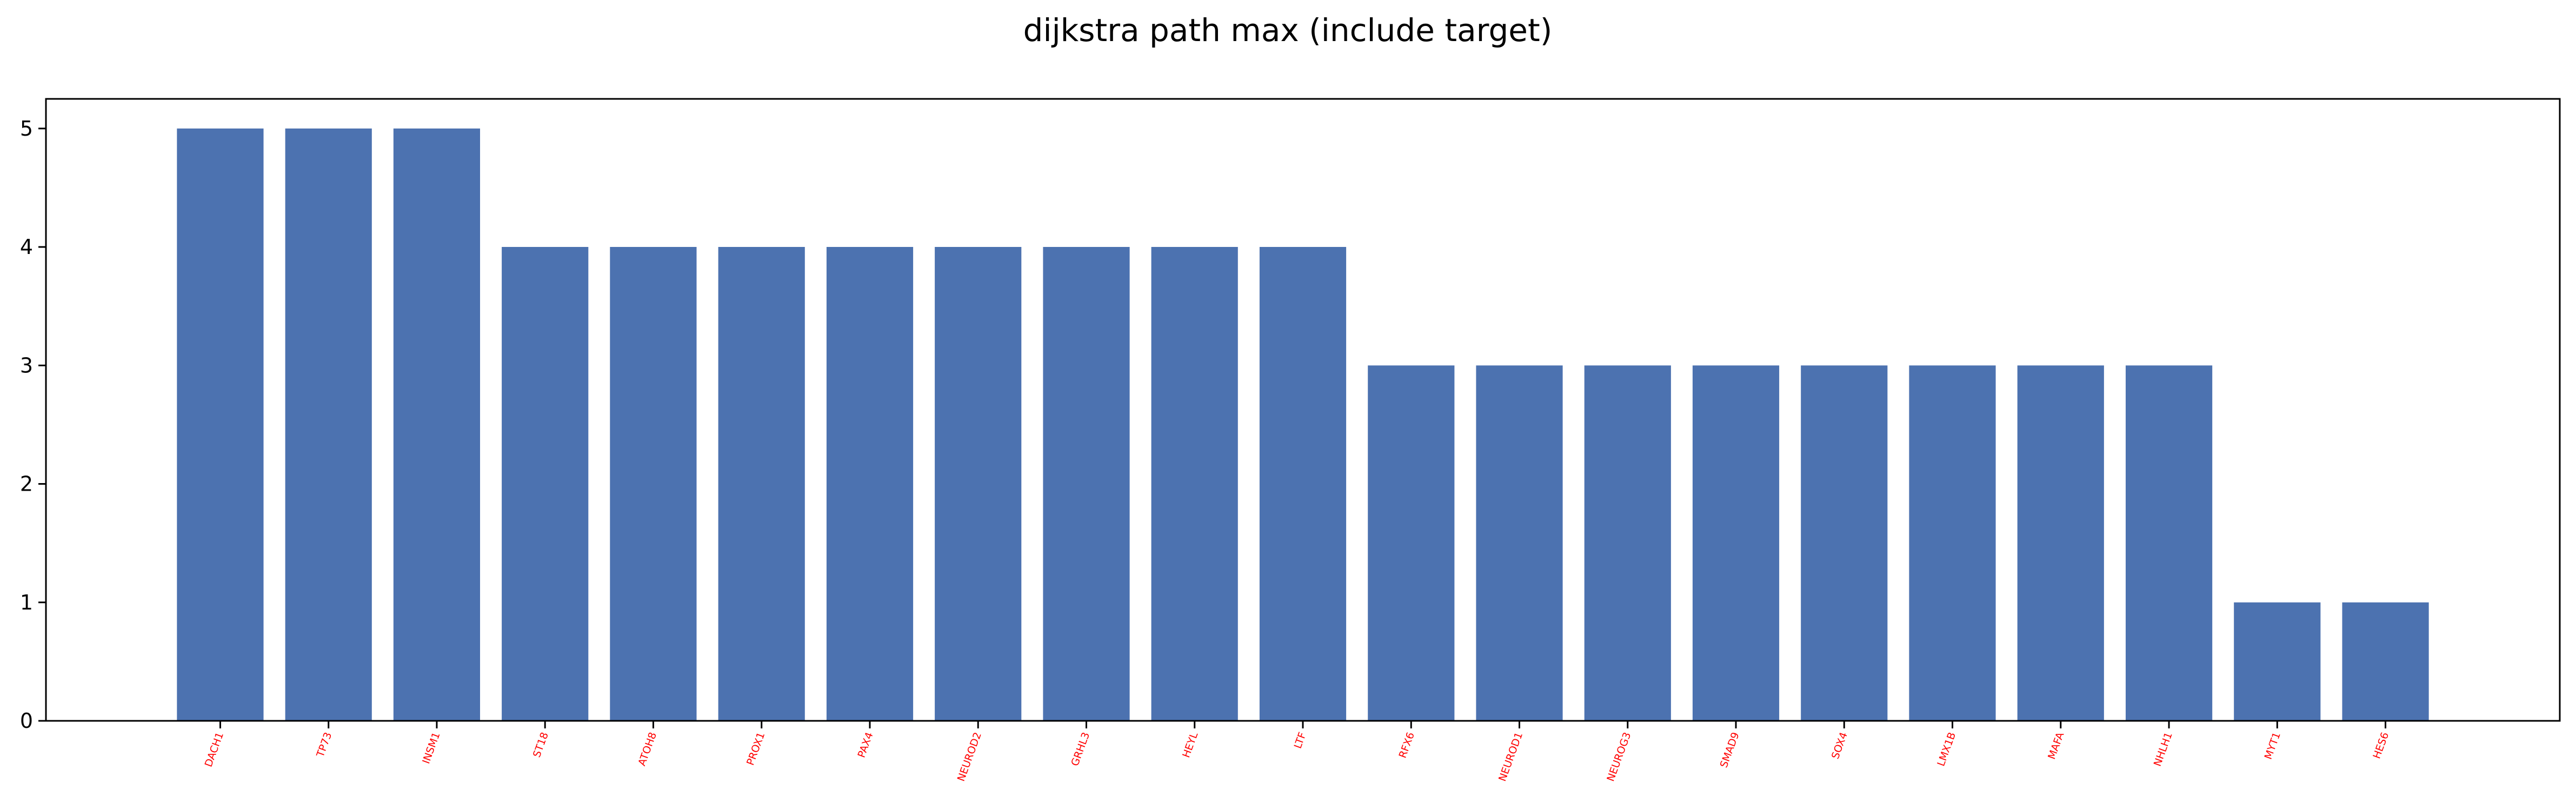 This screenshot has width=2576, height=810. Describe the element at coordinates (26, 365) in the screenshot. I see `y-tick-label: 3` at that location.